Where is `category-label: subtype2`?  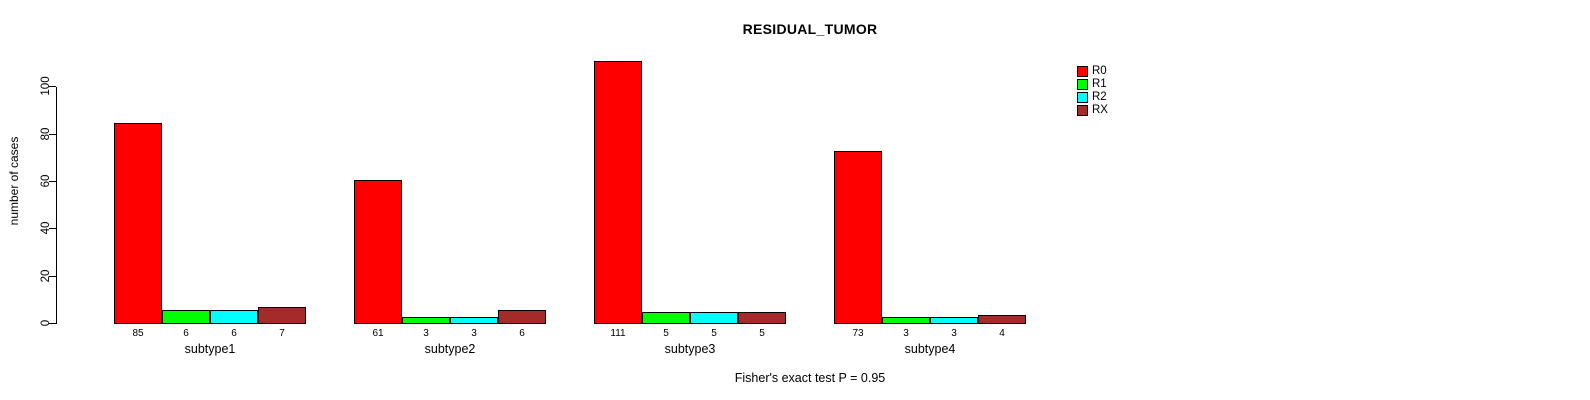
category-label: subtype2 is located at coordinates (450, 349).